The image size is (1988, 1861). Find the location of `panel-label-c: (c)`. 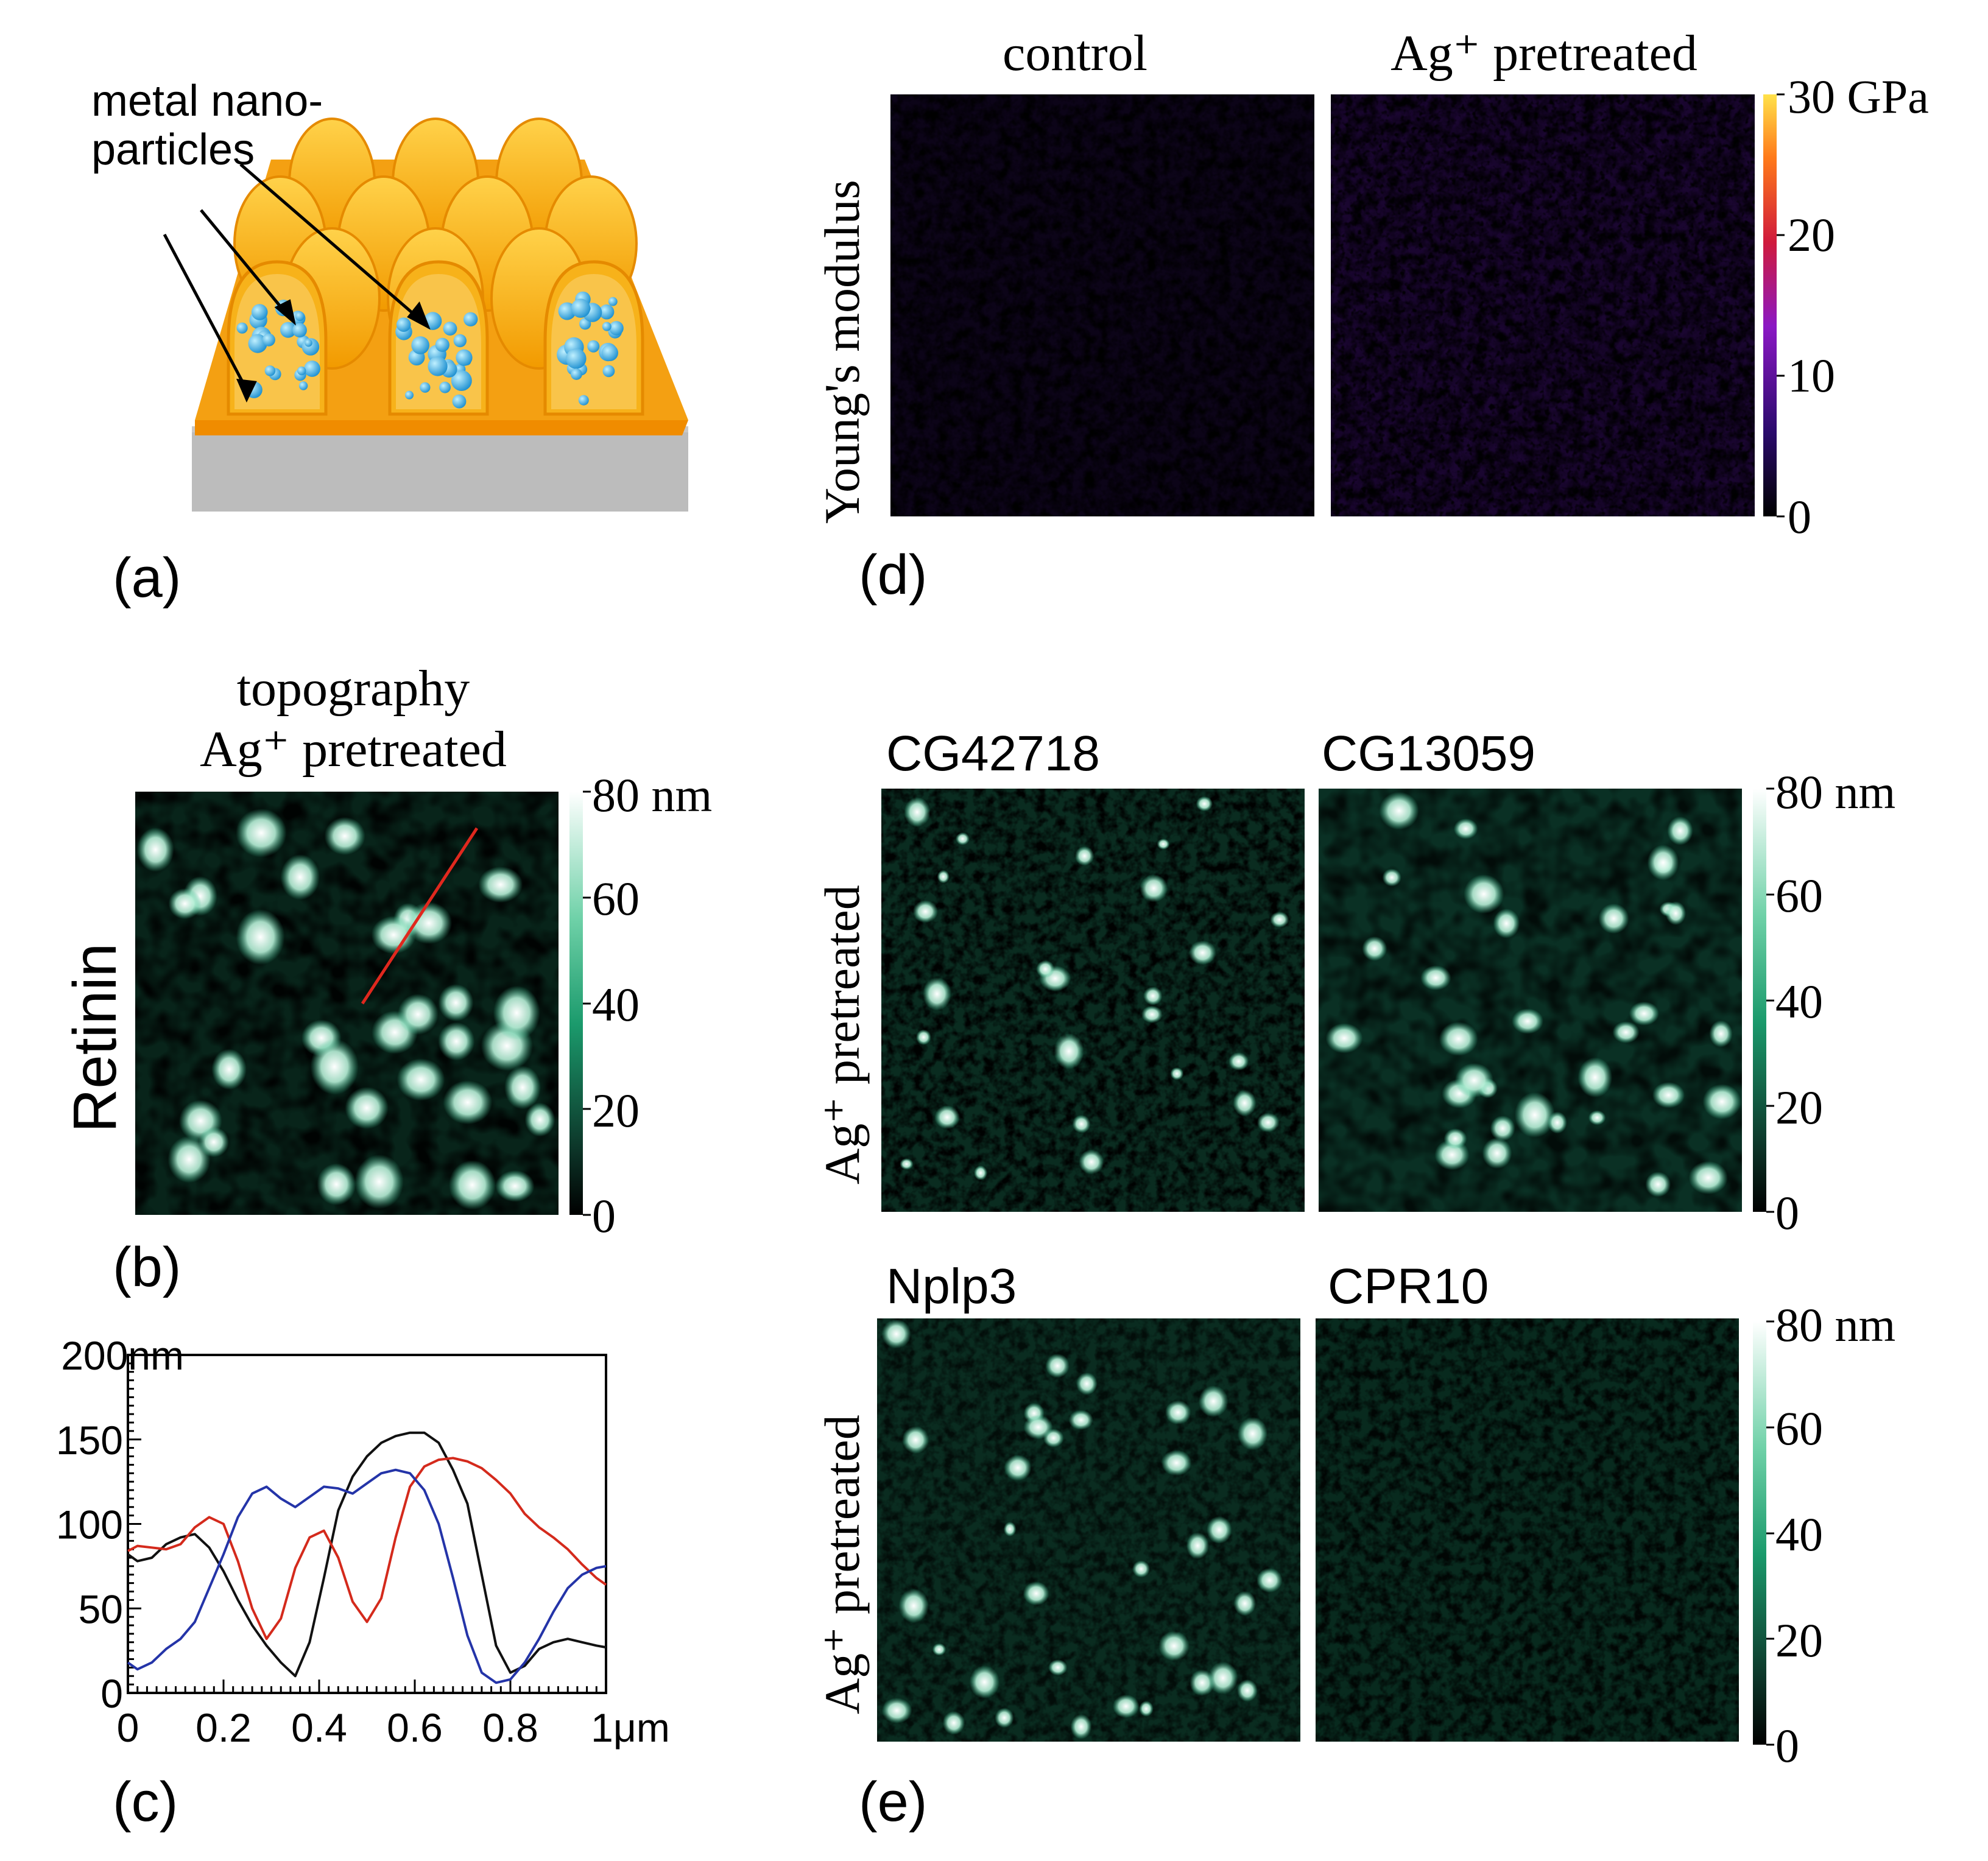

panel-label-c: (c) is located at coordinates (145, 1802).